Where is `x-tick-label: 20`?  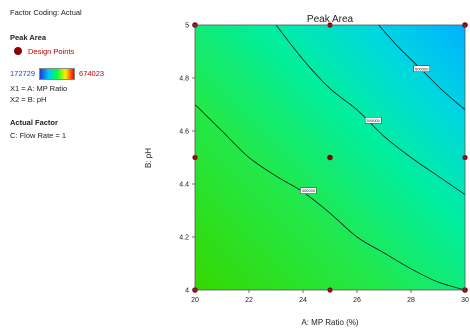
x-tick-label: 20 is located at coordinates (195, 300).